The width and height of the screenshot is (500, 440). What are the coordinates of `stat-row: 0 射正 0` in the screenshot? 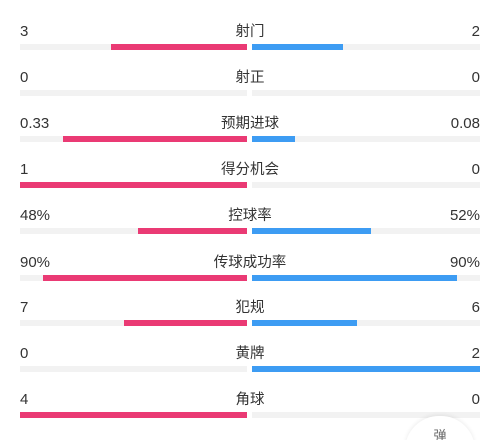 It's located at (250, 91).